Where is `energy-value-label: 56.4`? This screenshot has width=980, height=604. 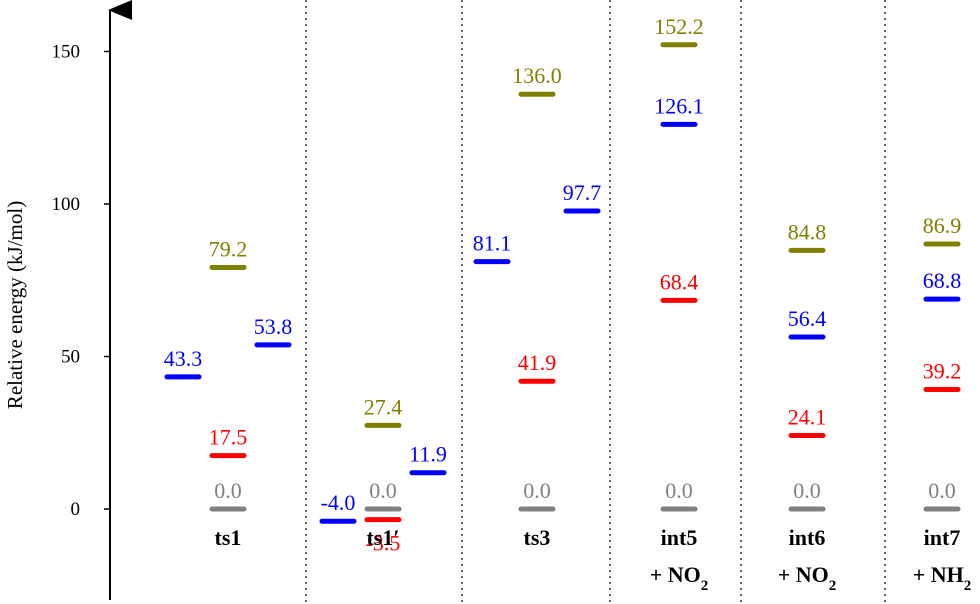
energy-value-label: 56.4 is located at coordinates (807, 318).